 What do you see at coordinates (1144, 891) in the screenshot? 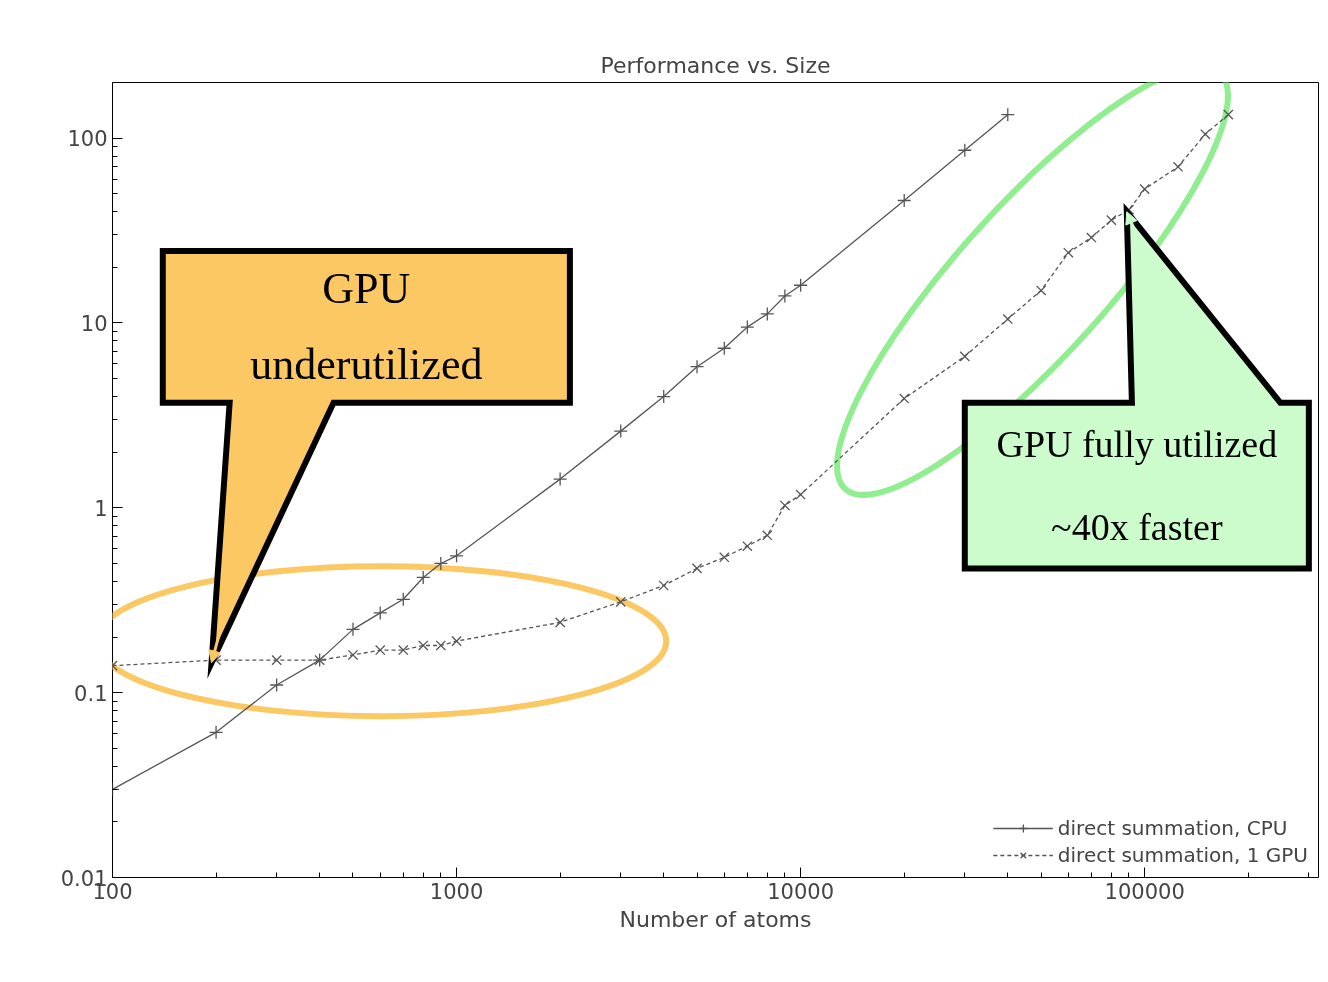
I see `x-tick-label: 100000` at bounding box center [1144, 891].